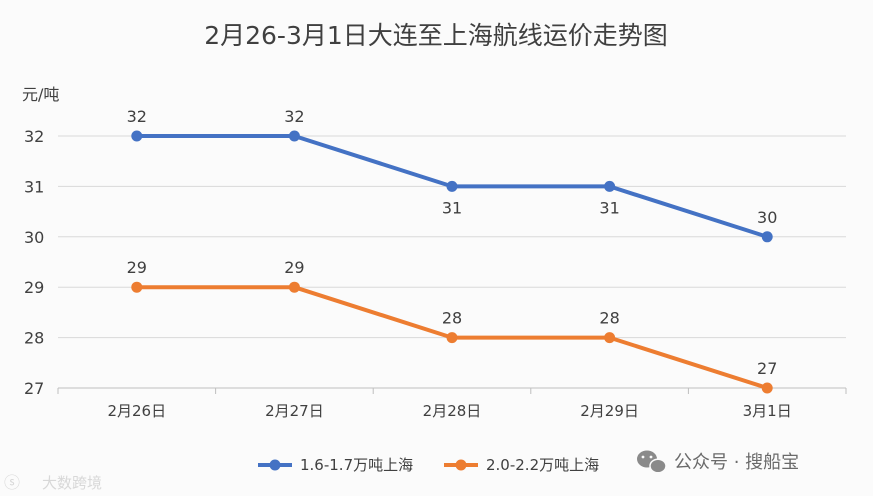 The height and width of the screenshot is (496, 873). What do you see at coordinates (428, 465) in the screenshot?
I see `legend: 1.6-1.7万吨上海 2.0-2.2万吨上海` at bounding box center [428, 465].